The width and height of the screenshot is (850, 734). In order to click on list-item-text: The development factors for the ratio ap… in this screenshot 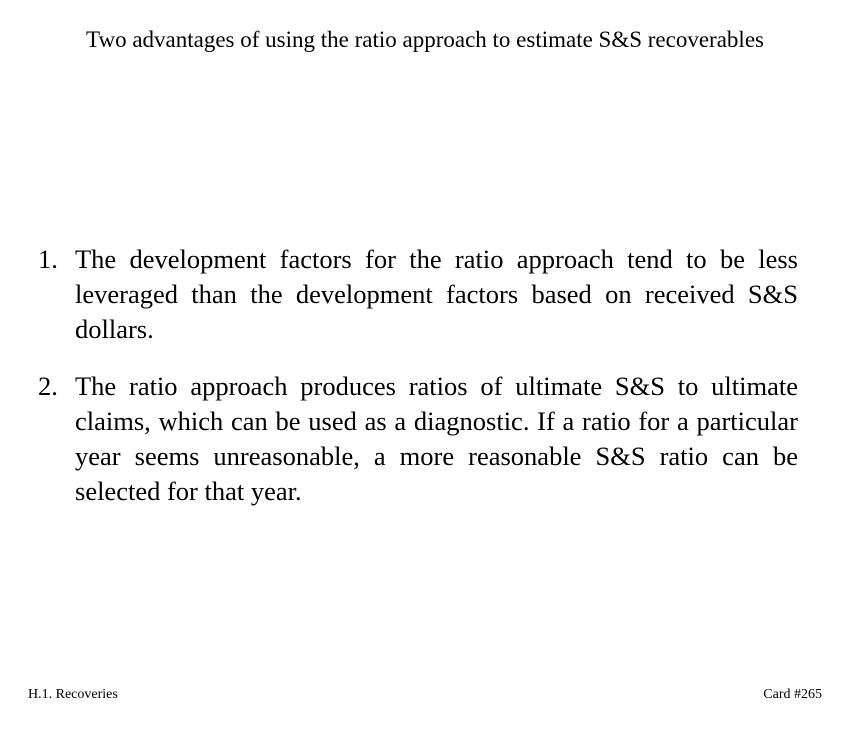, I will do `click(436, 294)`.